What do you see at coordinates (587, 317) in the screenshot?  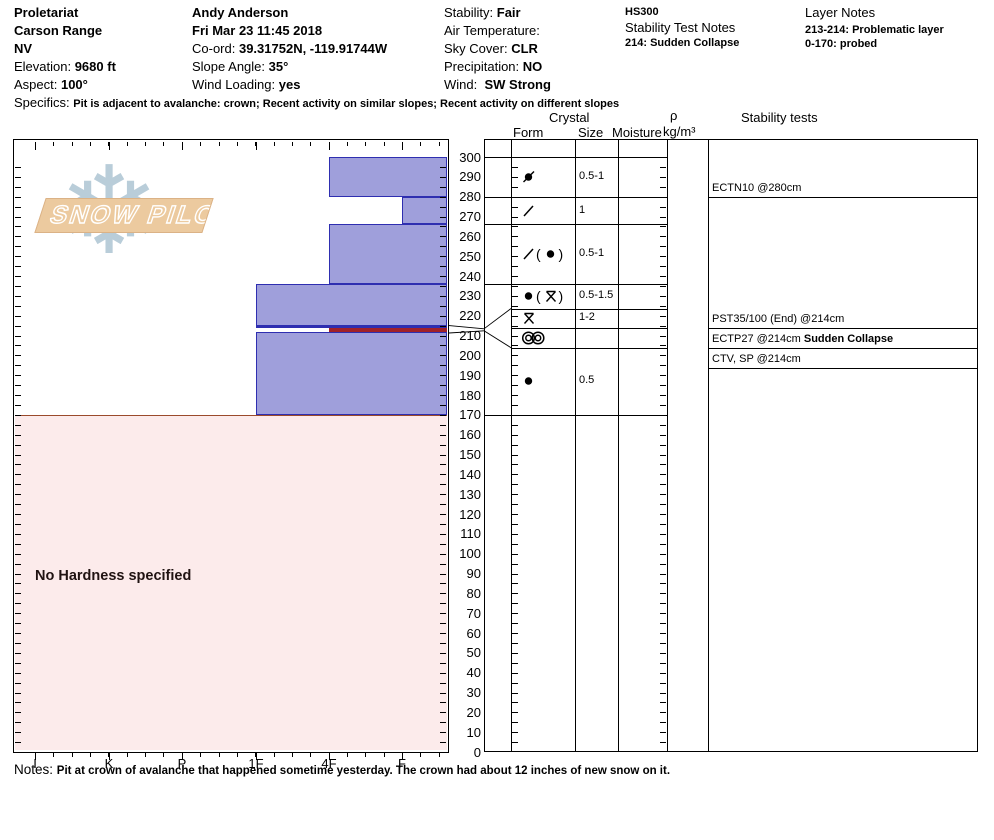 I see `grain-size-value: 1-2` at bounding box center [587, 317].